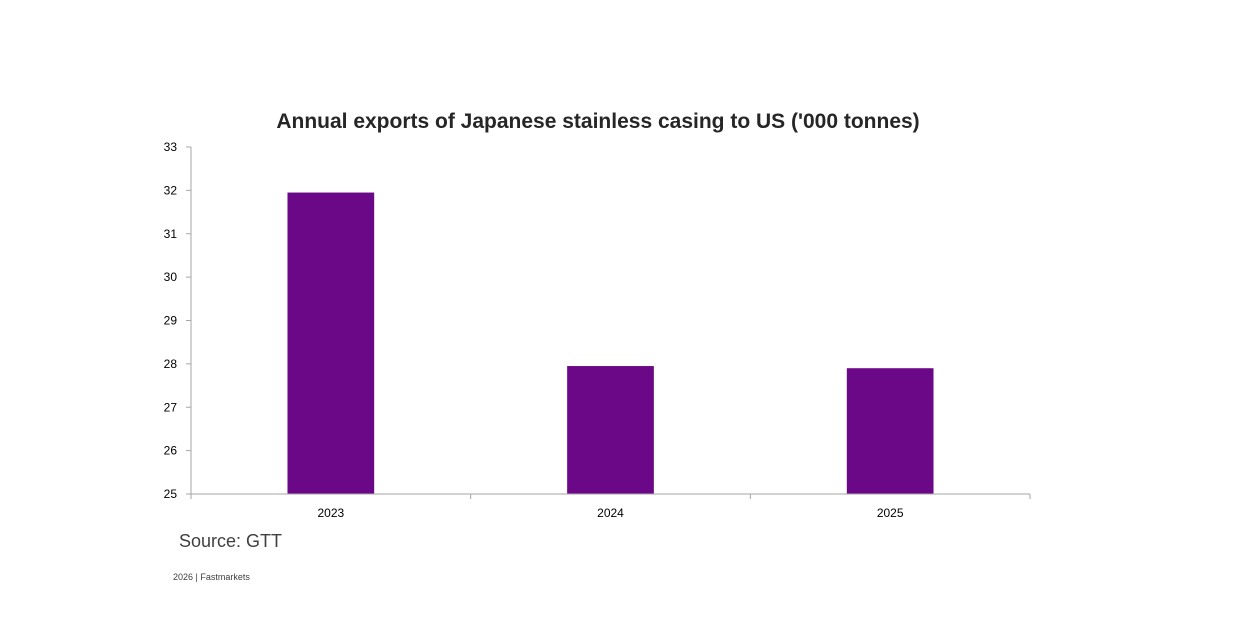 The width and height of the screenshot is (1240, 640). Describe the element at coordinates (231, 541) in the screenshot. I see `source-note: Source: GTT` at that location.